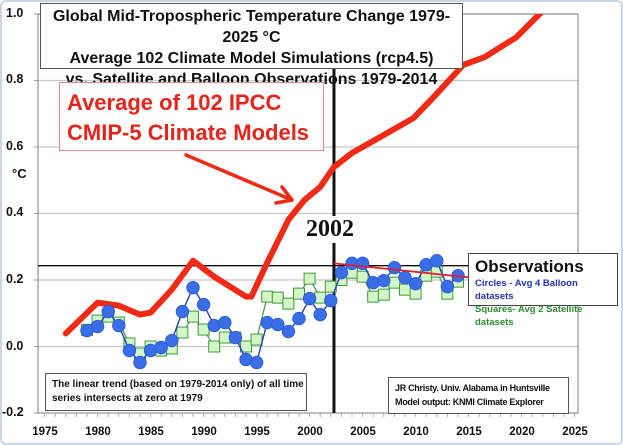  What do you see at coordinates (526, 290) in the screenshot?
I see `legend-entry-balloon: Circles - Avg 4 Balloon datasets` at bounding box center [526, 290].